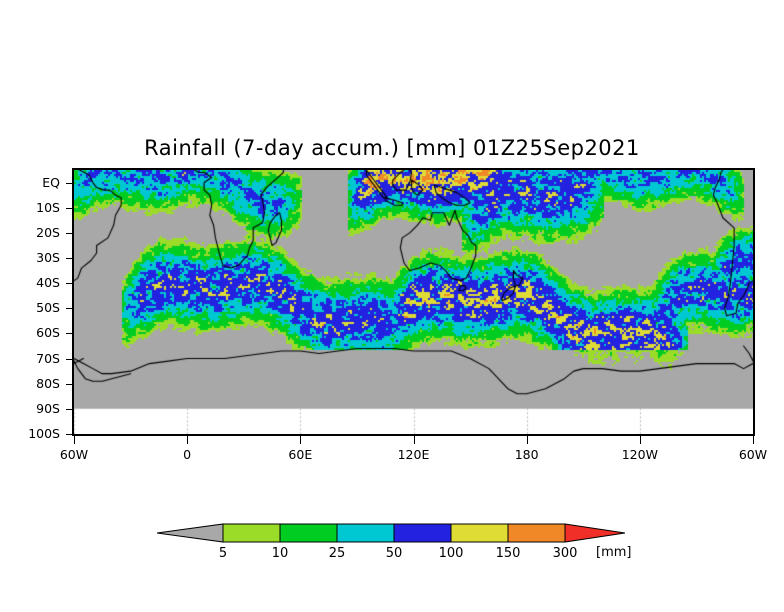  Describe the element at coordinates (337, 553) in the screenshot. I see `colorbar-tick-label-25: 25` at that location.